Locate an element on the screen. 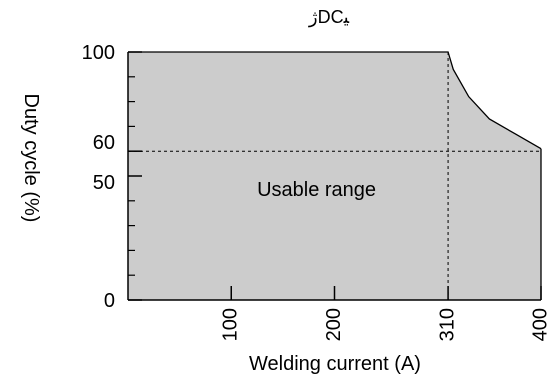  y-tick-label-50: 50 is located at coordinates (104, 183).